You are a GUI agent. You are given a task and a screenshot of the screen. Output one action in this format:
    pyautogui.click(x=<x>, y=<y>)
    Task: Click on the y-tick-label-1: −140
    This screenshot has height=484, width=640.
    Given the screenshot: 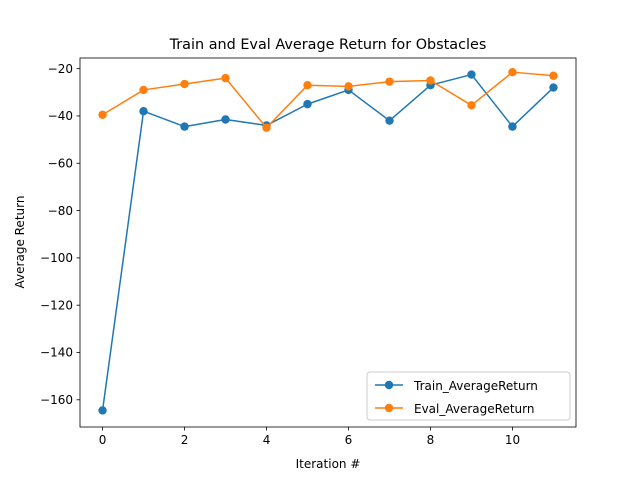 What is the action you would take?
    pyautogui.click(x=56, y=353)
    